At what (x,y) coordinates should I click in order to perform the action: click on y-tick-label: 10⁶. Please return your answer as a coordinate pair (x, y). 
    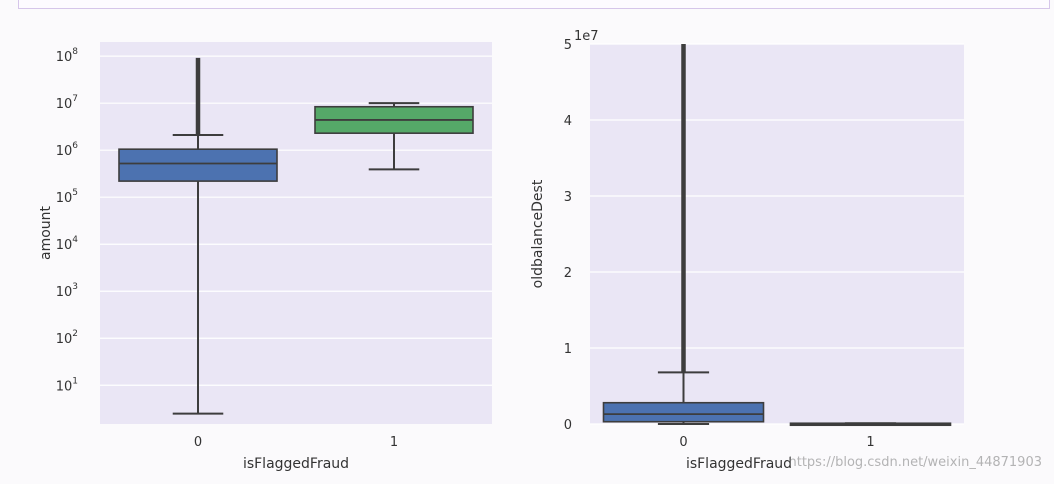
    Looking at the image, I should click on (67, 150).